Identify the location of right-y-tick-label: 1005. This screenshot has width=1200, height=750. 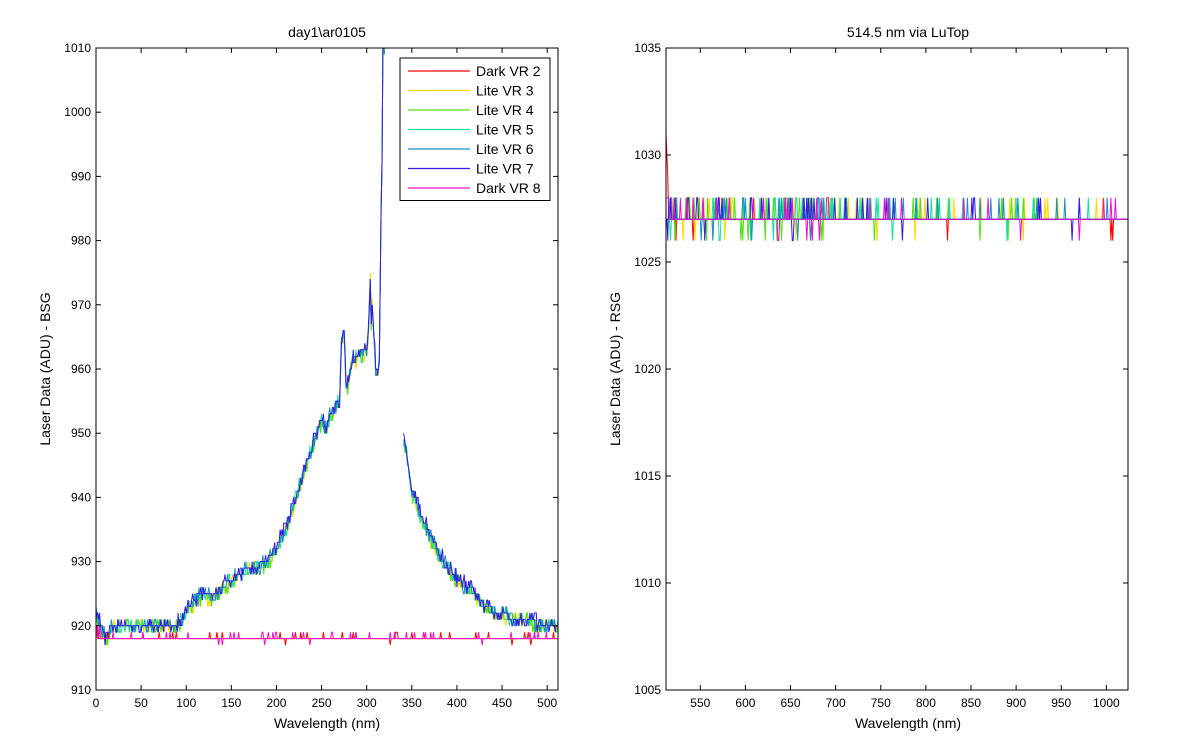
(647, 690).